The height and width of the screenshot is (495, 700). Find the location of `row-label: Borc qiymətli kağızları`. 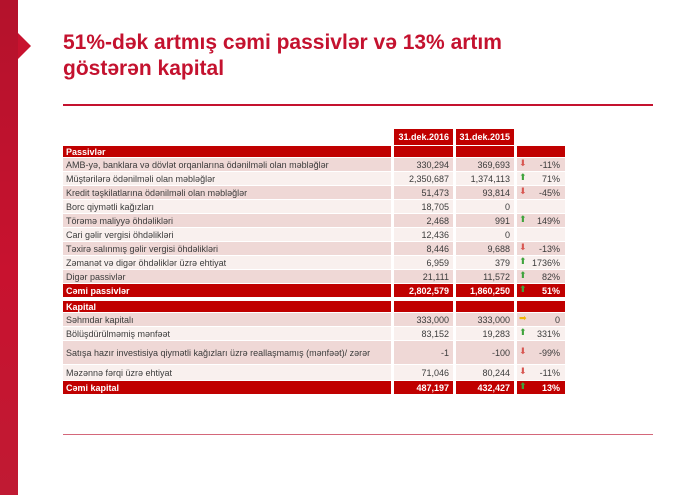

row-label: Borc qiymətli kağızları is located at coordinates (227, 206).